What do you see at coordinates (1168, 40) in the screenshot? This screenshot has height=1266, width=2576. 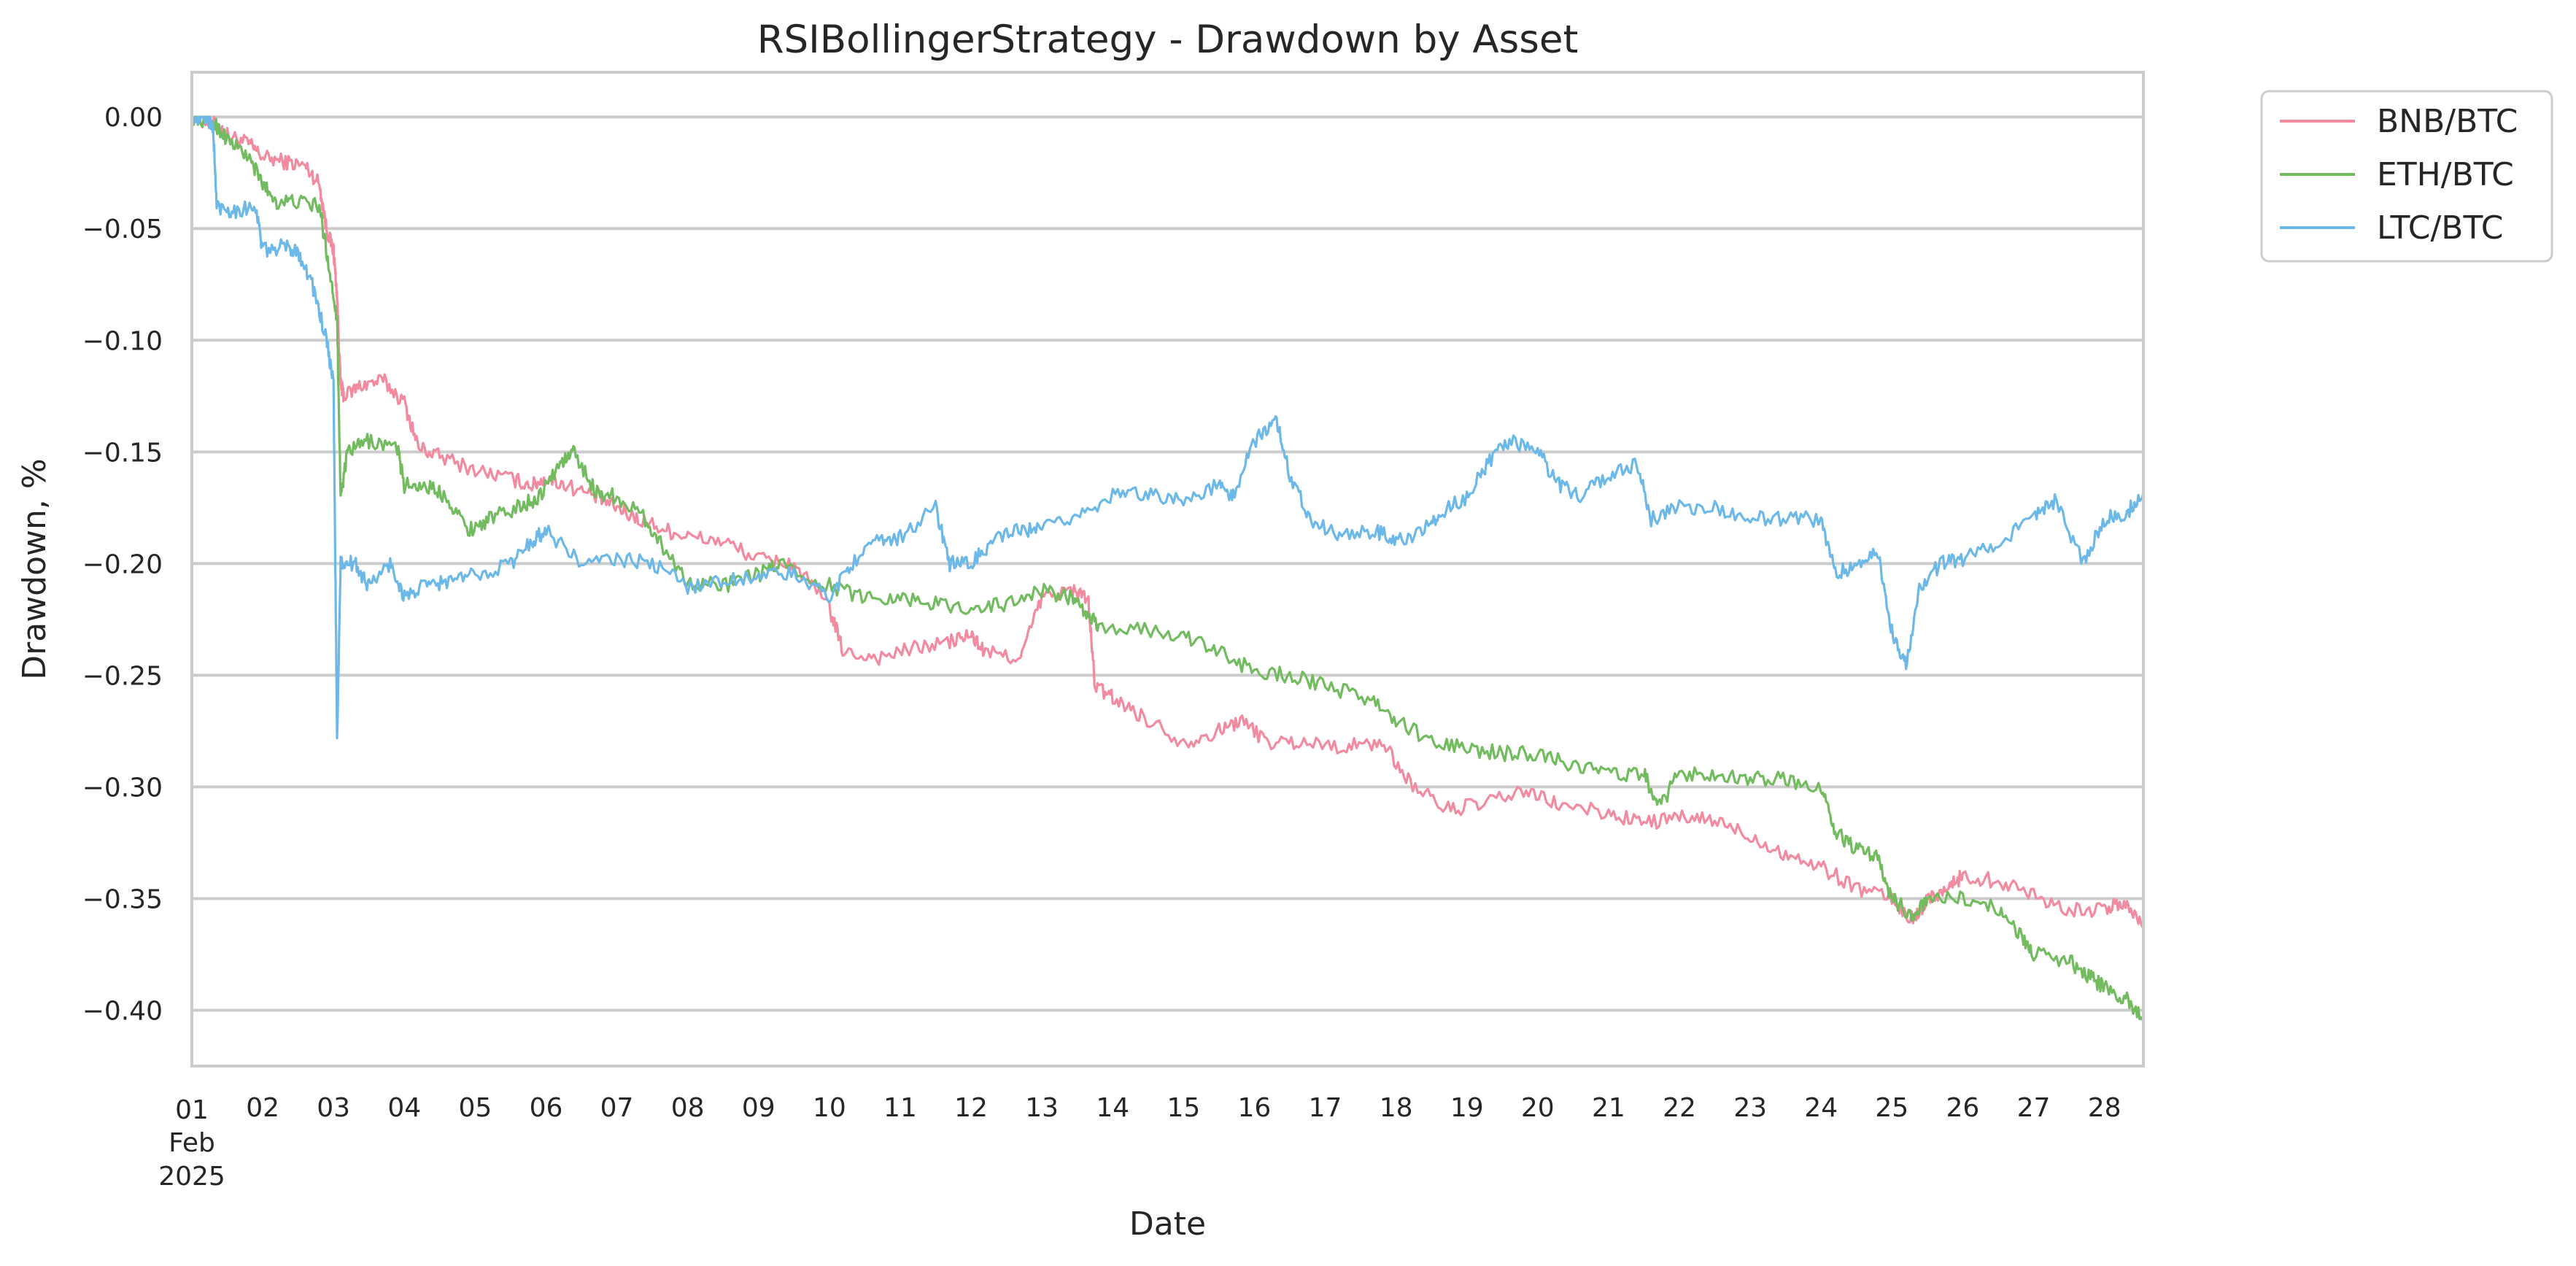 I see `chart-title: RSIBollingerStrategy - Drawdown by Asset` at bounding box center [1168, 40].